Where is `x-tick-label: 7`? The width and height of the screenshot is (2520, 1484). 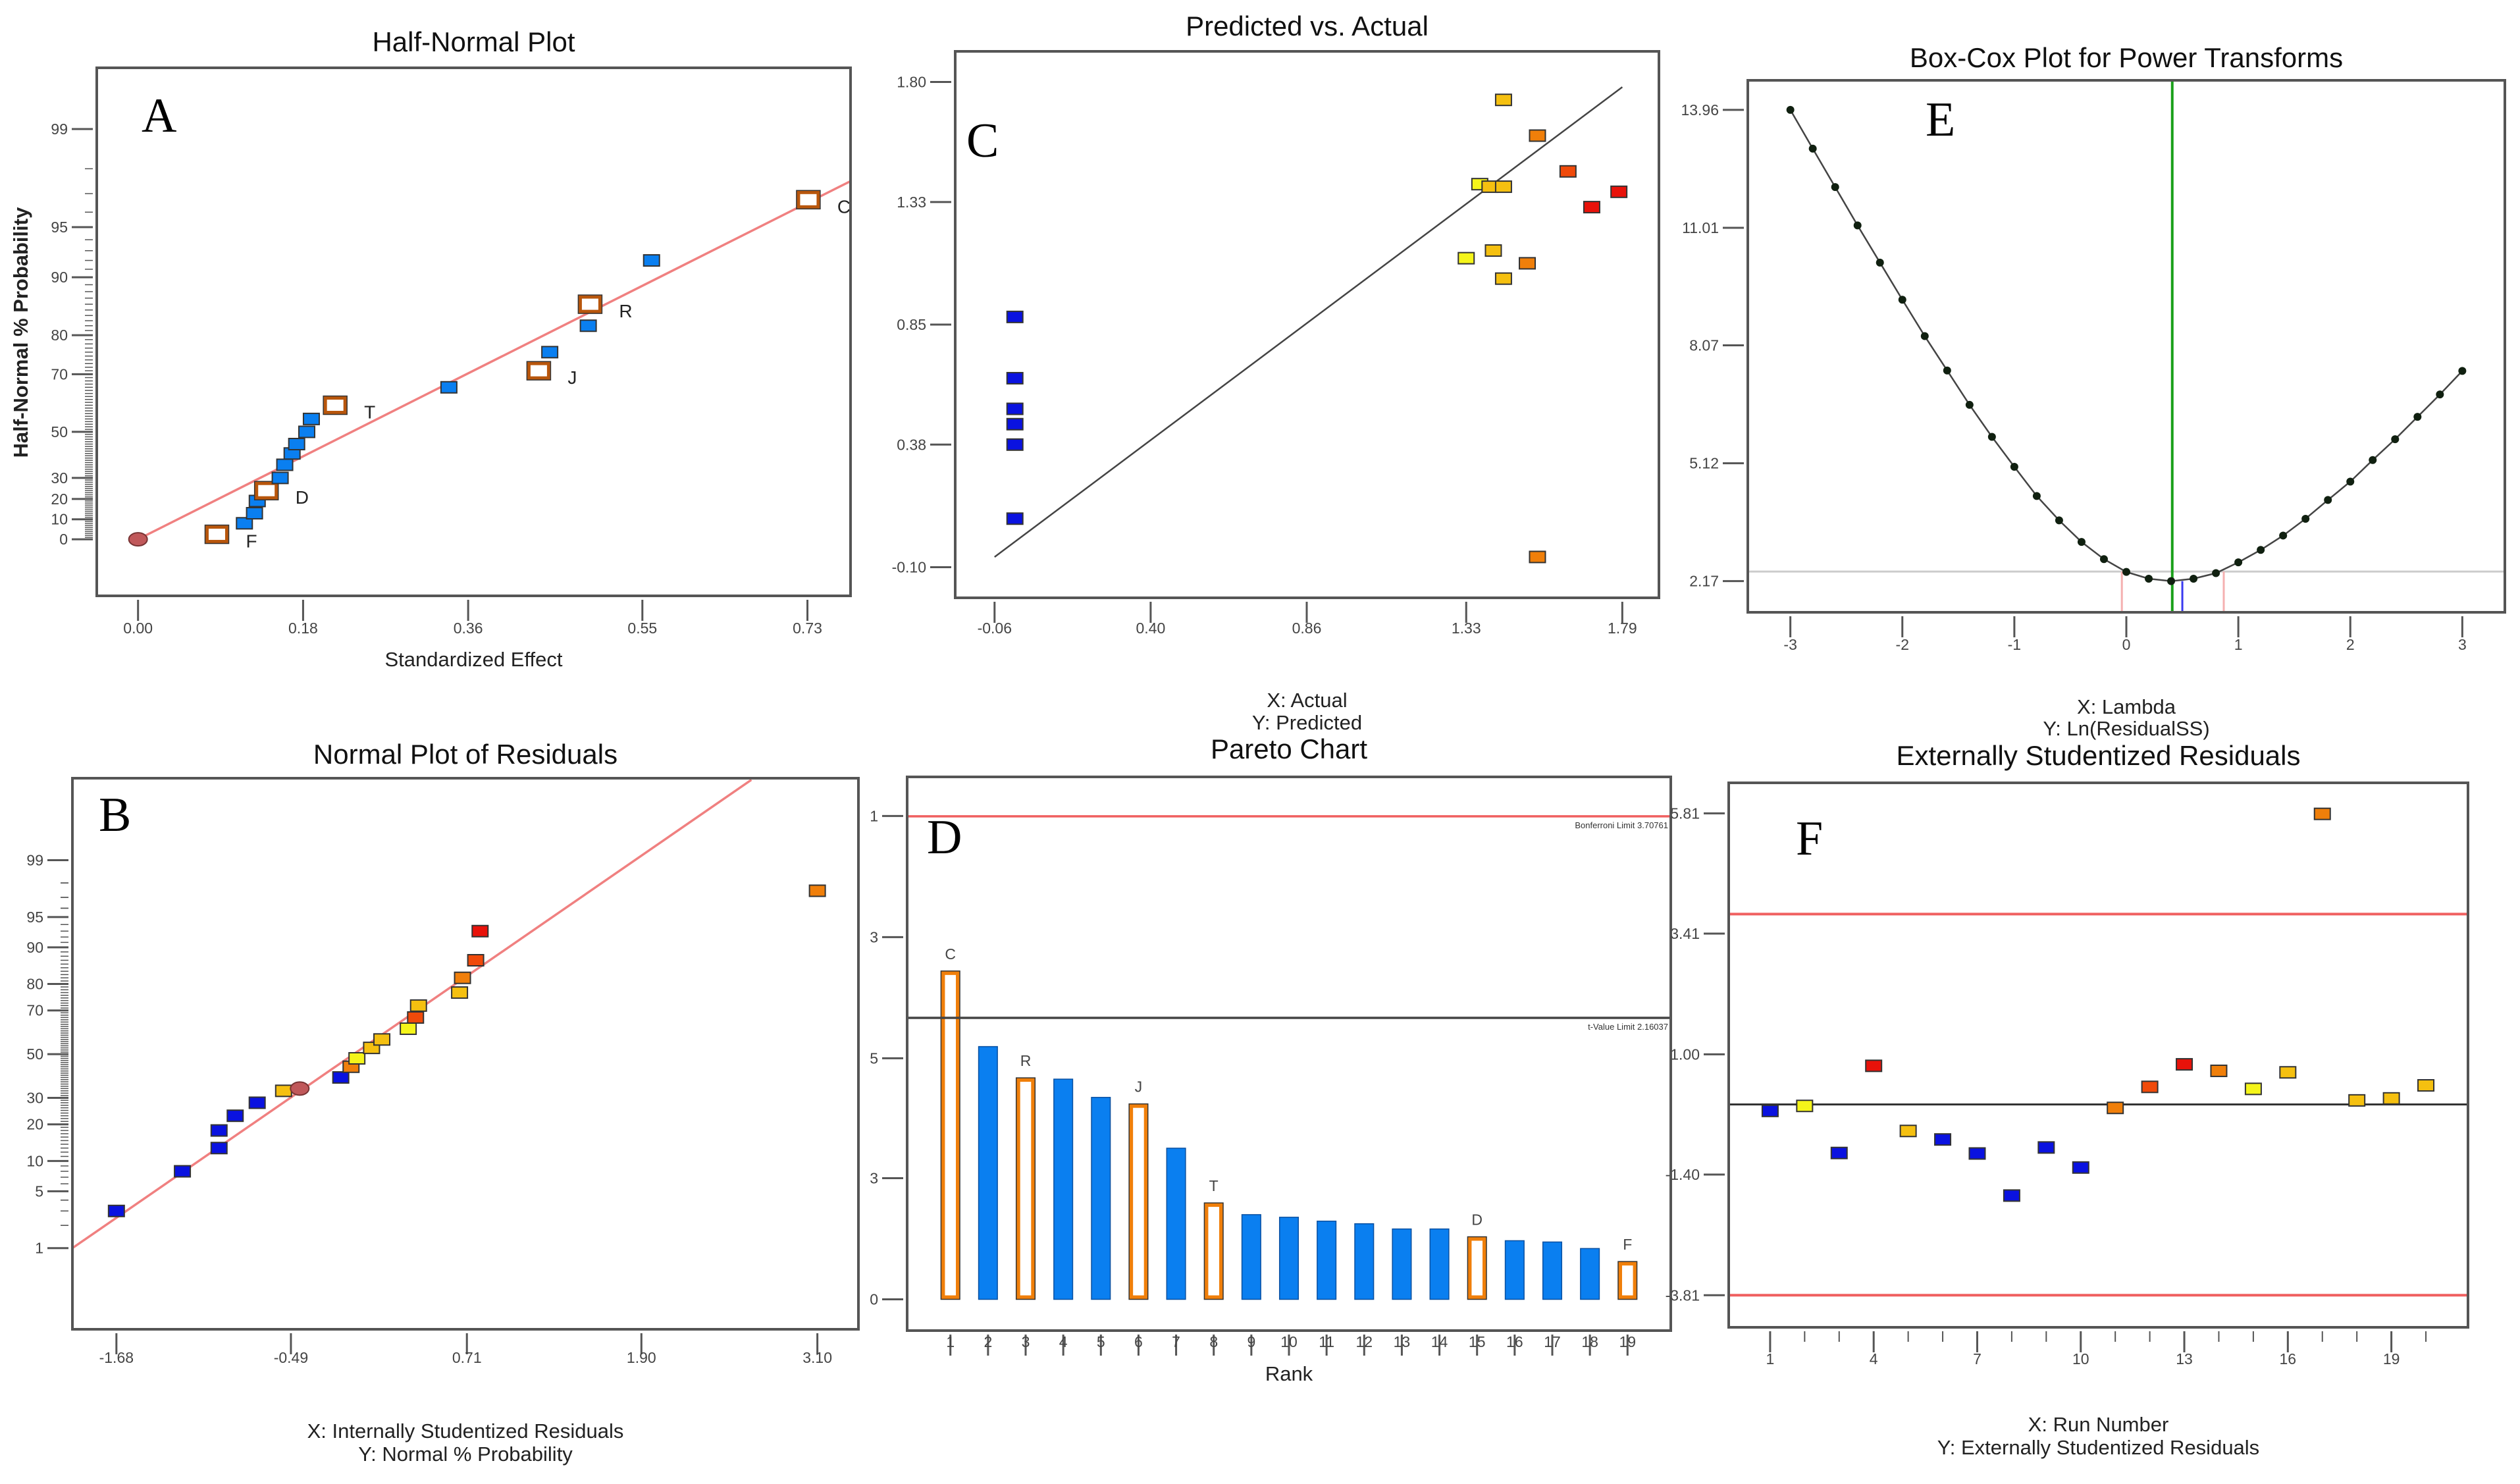
x-tick-label: 7 is located at coordinates (1977, 1358).